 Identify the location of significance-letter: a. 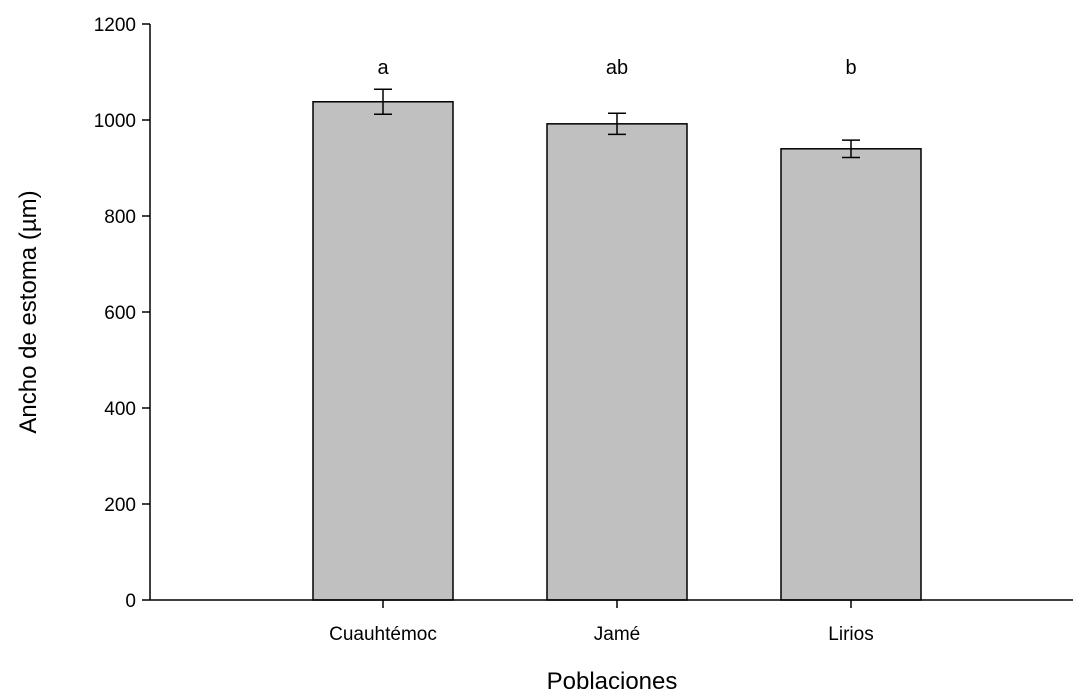
(383, 68).